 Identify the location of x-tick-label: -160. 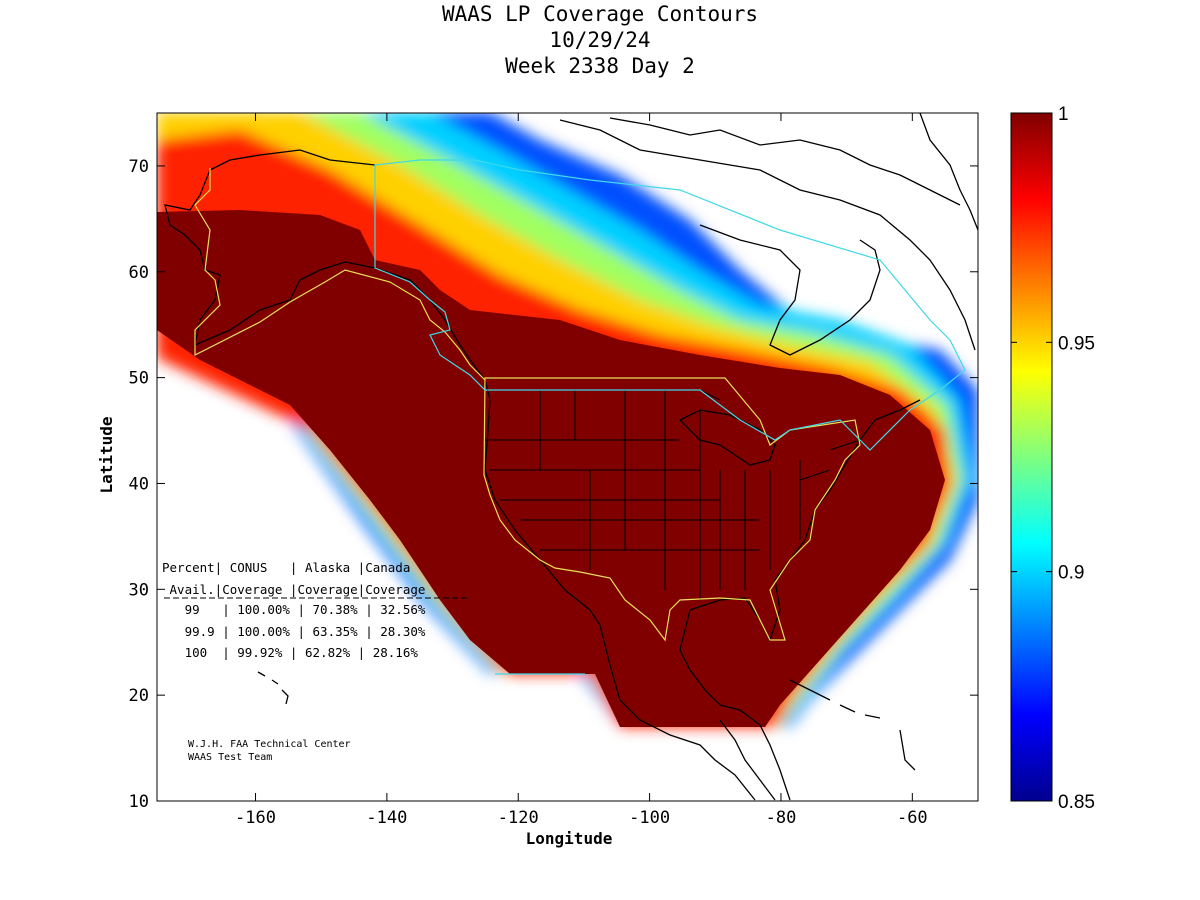
(255, 818).